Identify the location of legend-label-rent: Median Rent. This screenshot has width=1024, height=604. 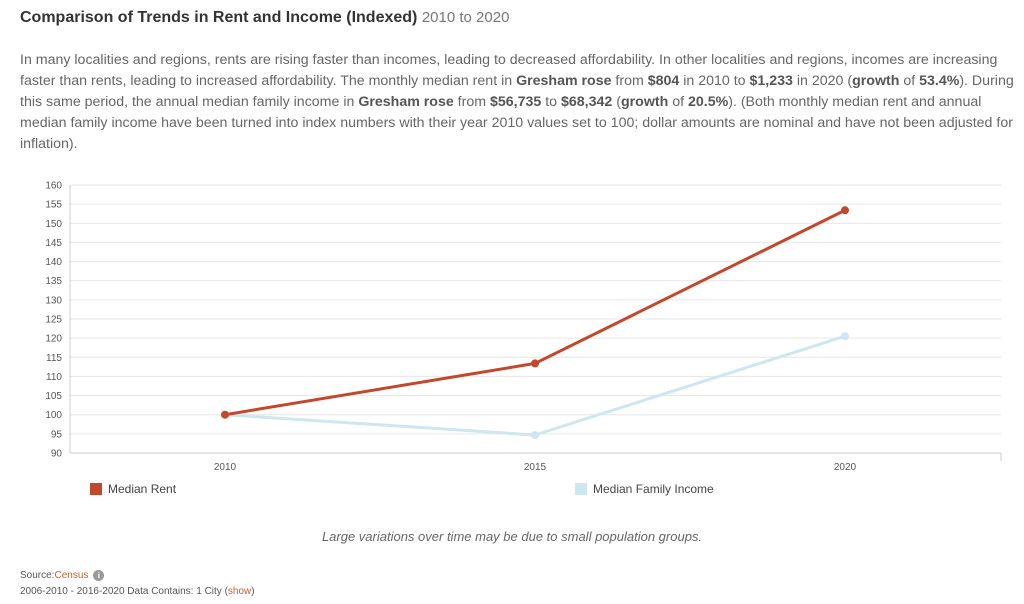
(142, 489).